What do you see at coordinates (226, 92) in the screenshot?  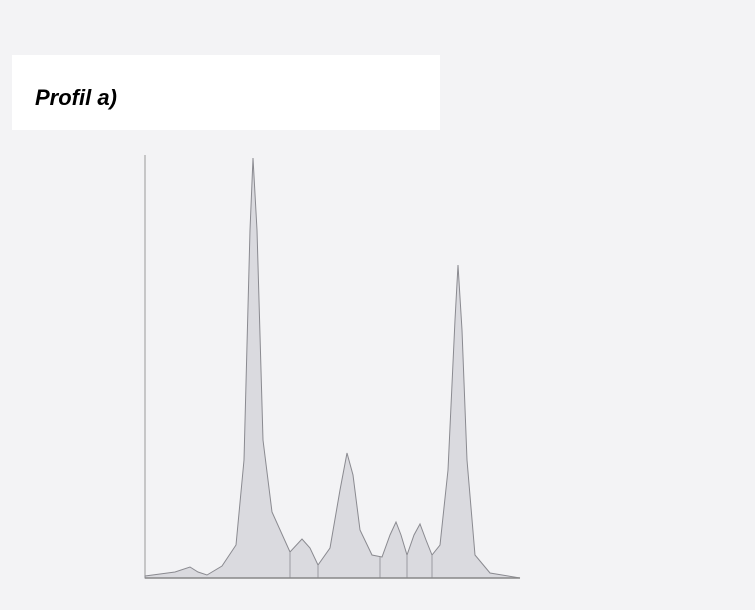 I see `label-box: Profil a)` at bounding box center [226, 92].